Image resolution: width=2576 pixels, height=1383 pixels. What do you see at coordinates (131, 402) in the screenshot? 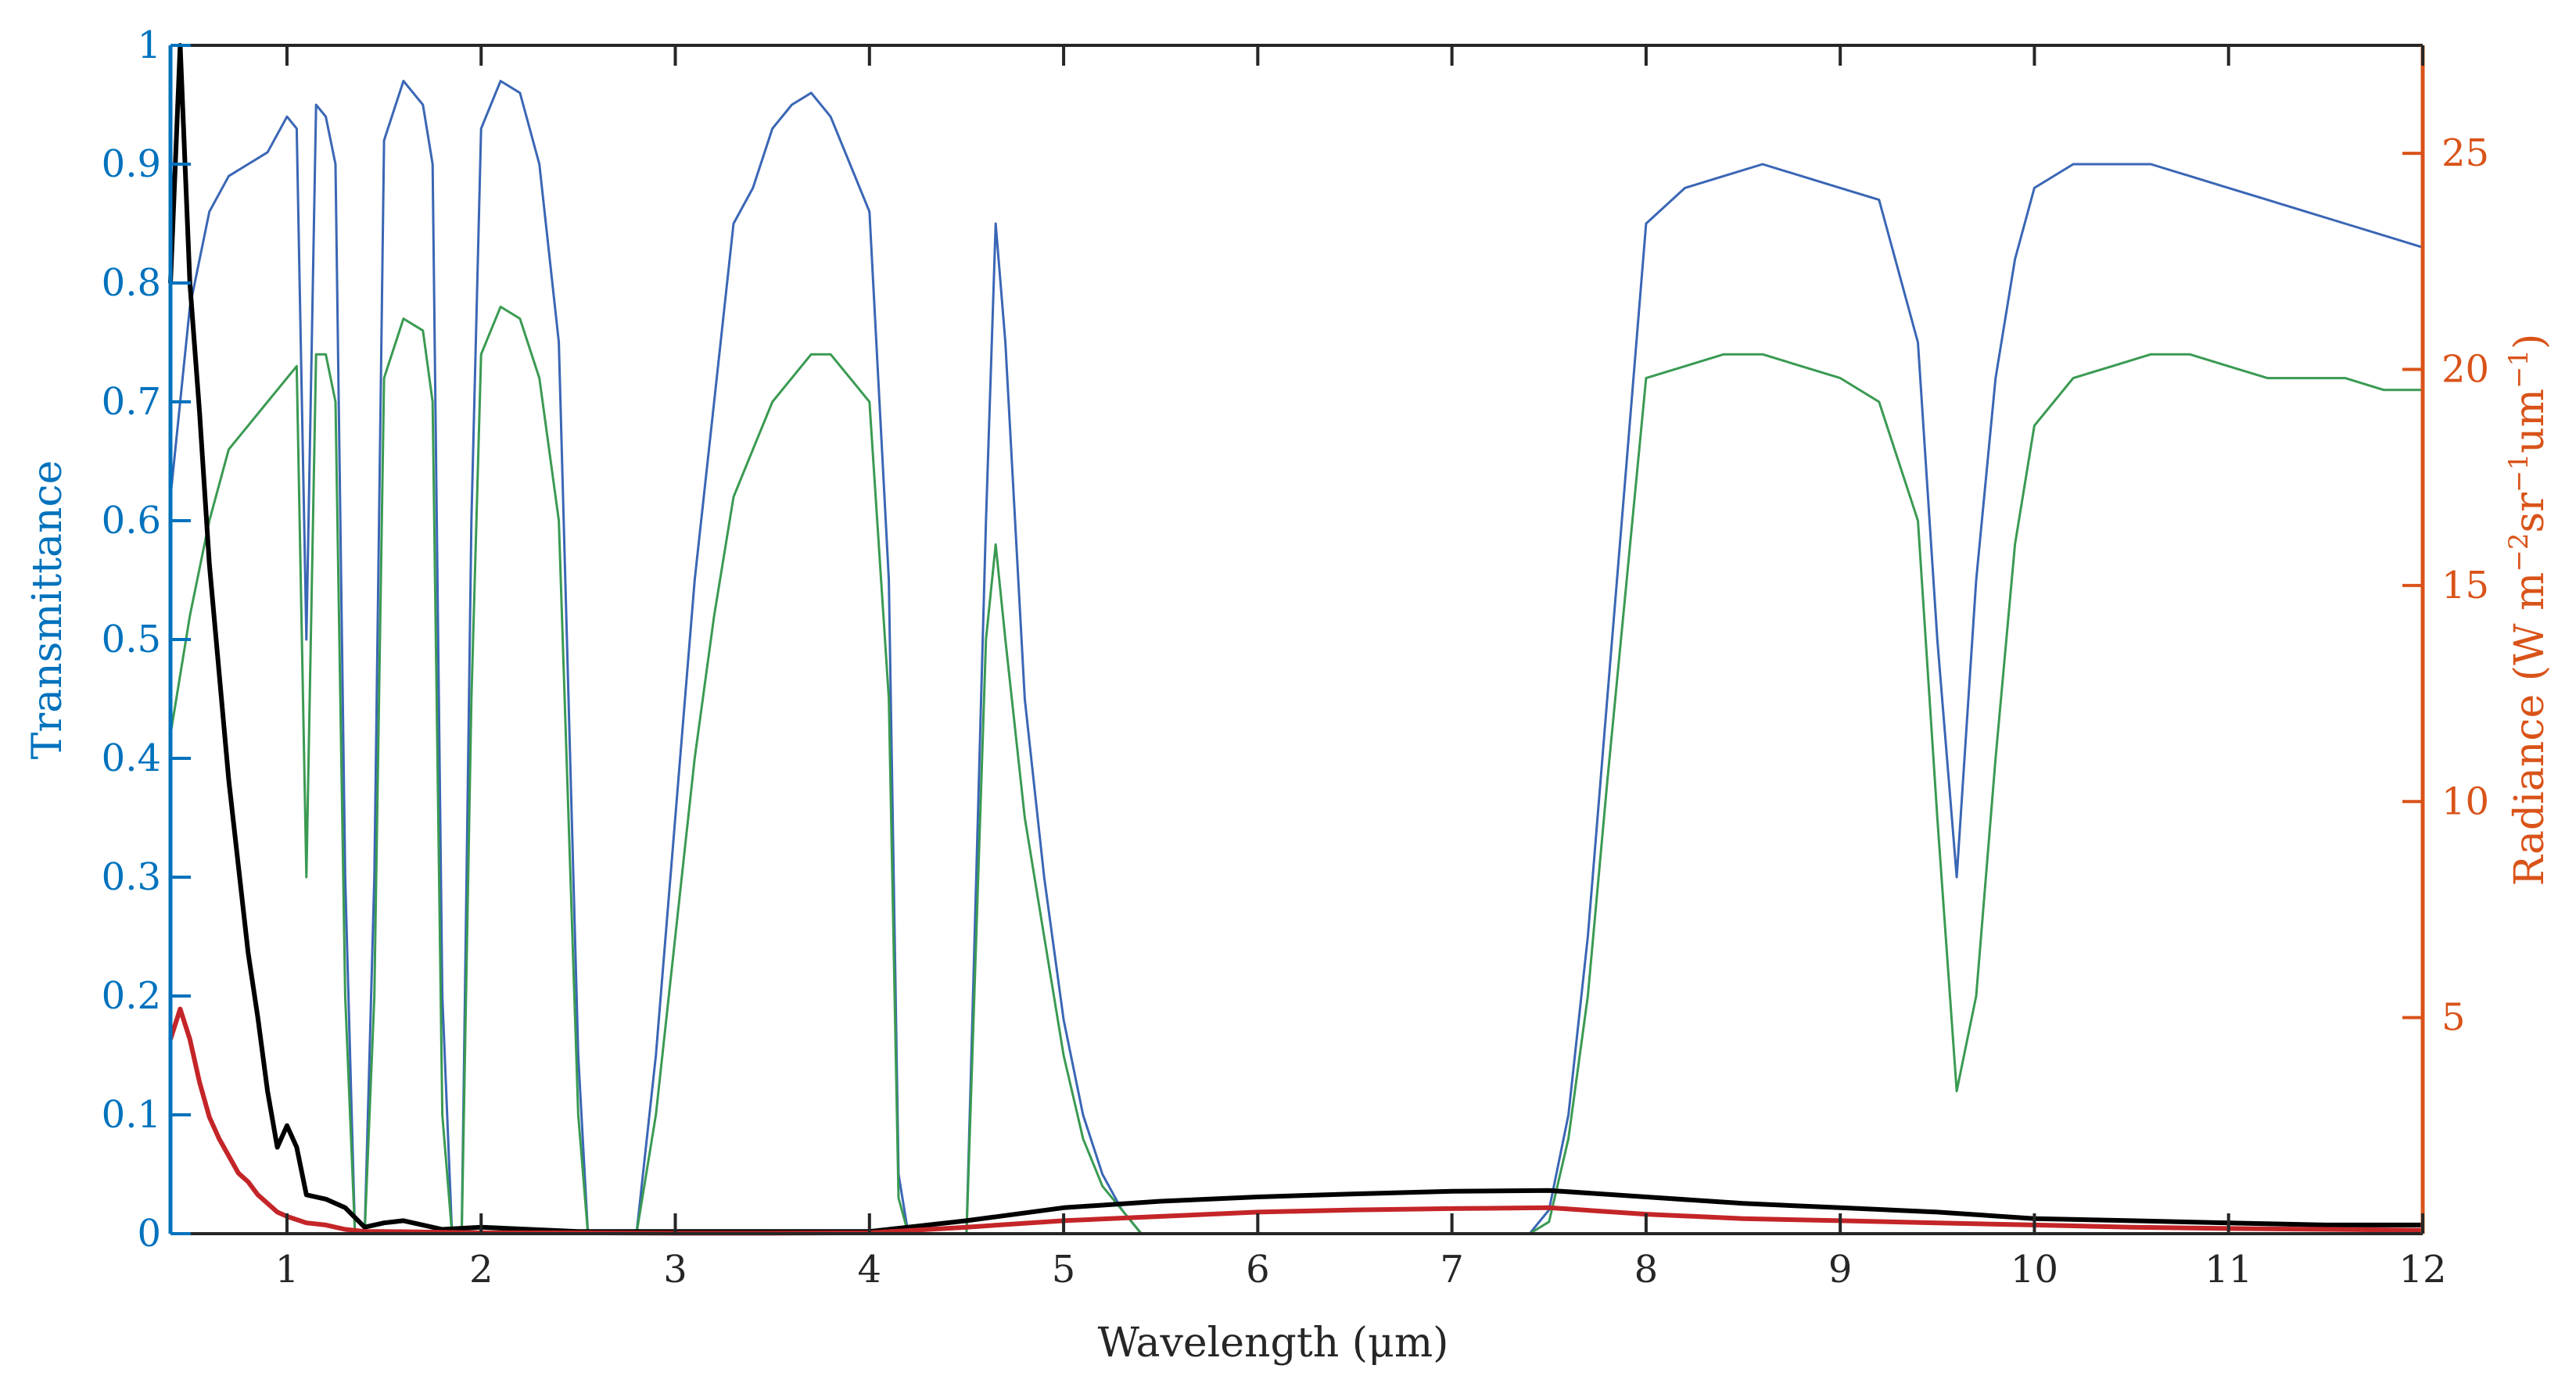
I see `left-y-tick-label: 0.7` at bounding box center [131, 402].